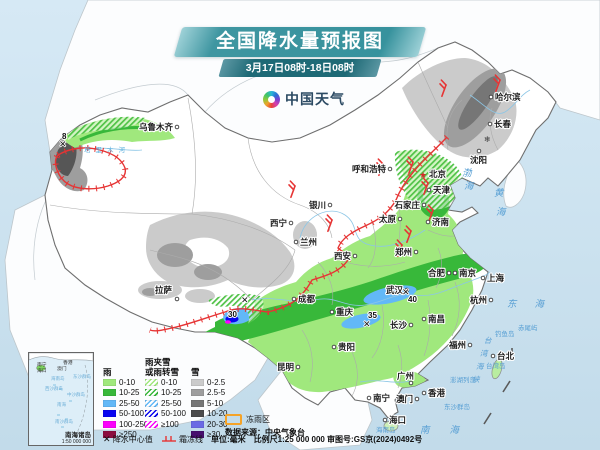 The image size is (600, 450). What do you see at coordinates (405, 376) in the screenshot?
I see `city-label: 广州` at bounding box center [405, 376].